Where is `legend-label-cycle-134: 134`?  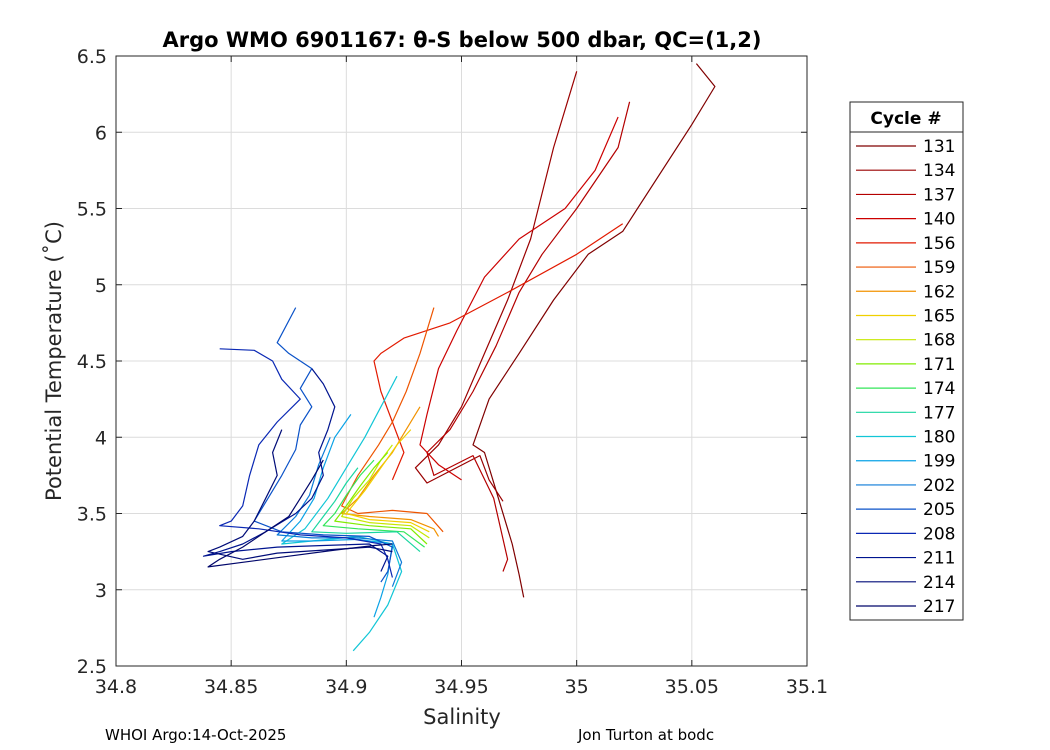
legend-label-cycle-134: 134 is located at coordinates (939, 171).